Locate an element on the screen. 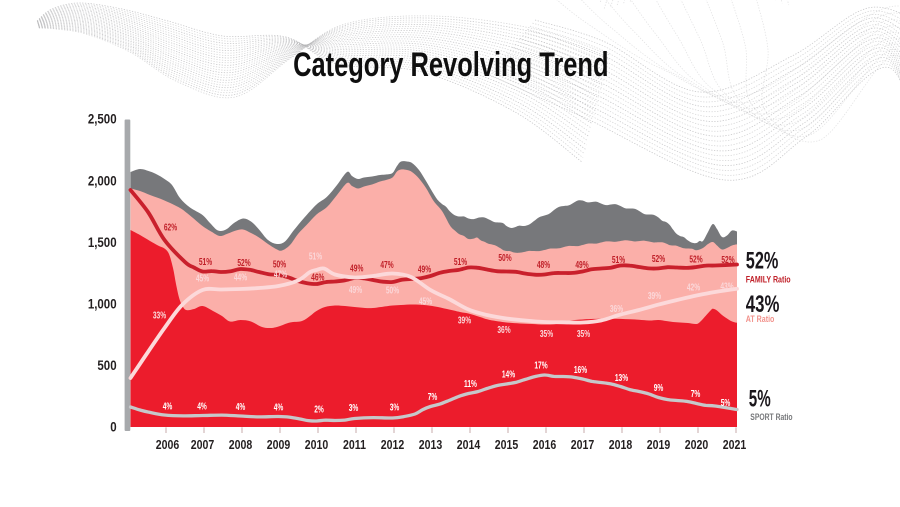  svg-text: 16% is located at coordinates (580, 370).